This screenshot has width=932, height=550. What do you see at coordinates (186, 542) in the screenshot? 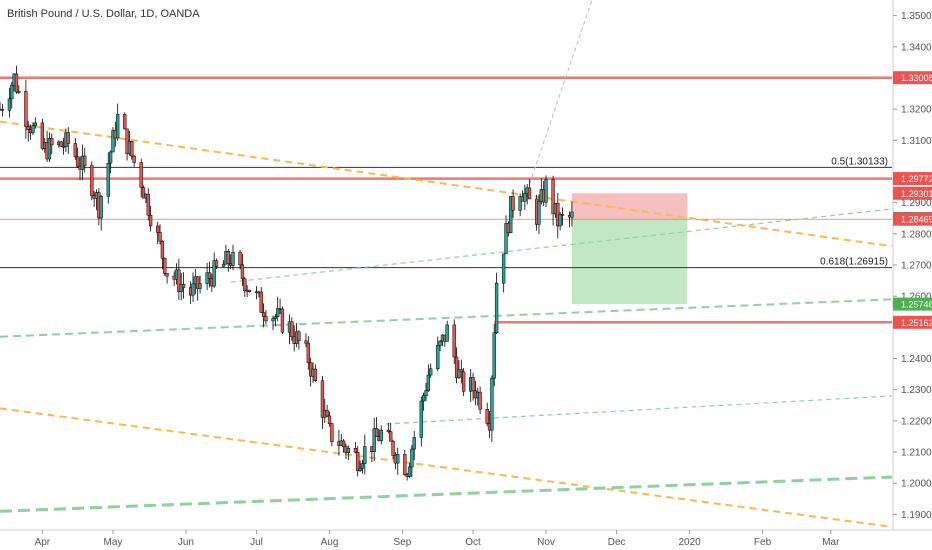
I see `x-tick-label: Jun` at bounding box center [186, 542].